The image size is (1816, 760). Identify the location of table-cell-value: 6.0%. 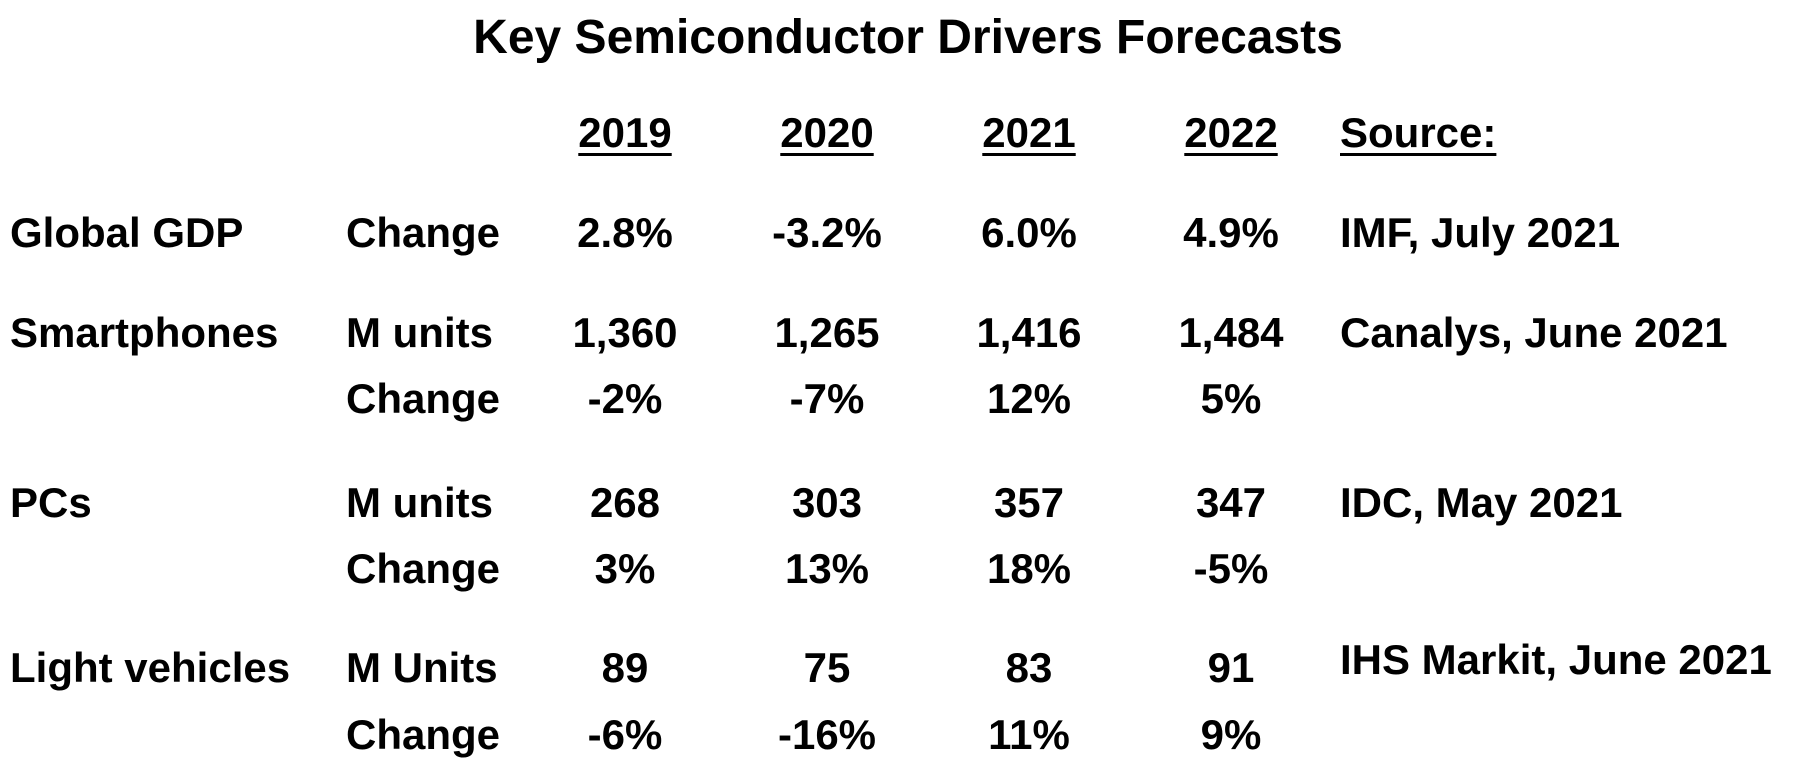
(1029, 232).